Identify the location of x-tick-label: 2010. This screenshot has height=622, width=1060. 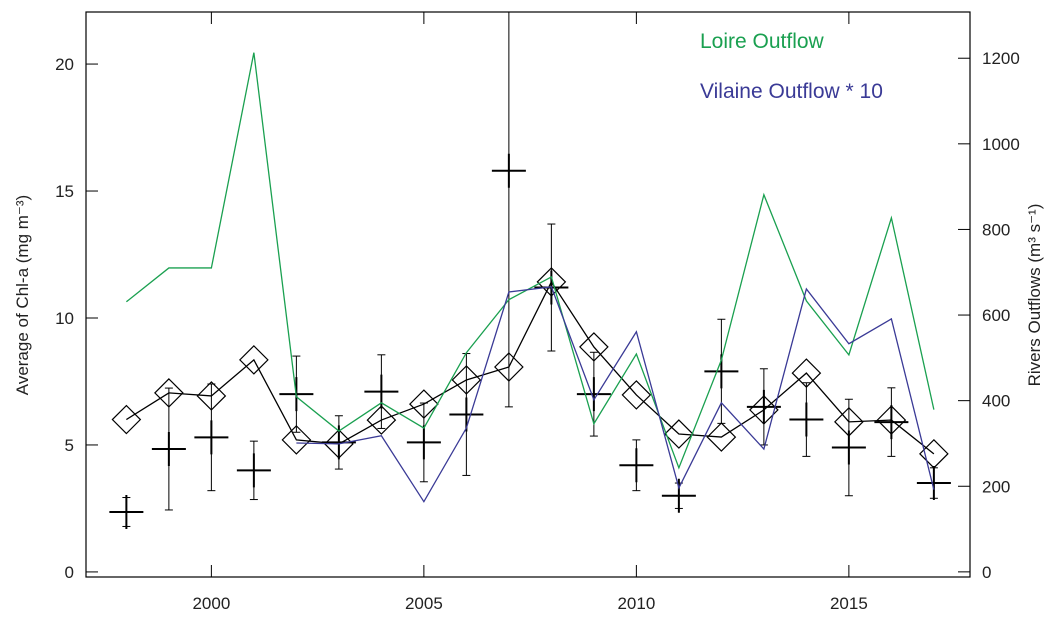
(636, 603).